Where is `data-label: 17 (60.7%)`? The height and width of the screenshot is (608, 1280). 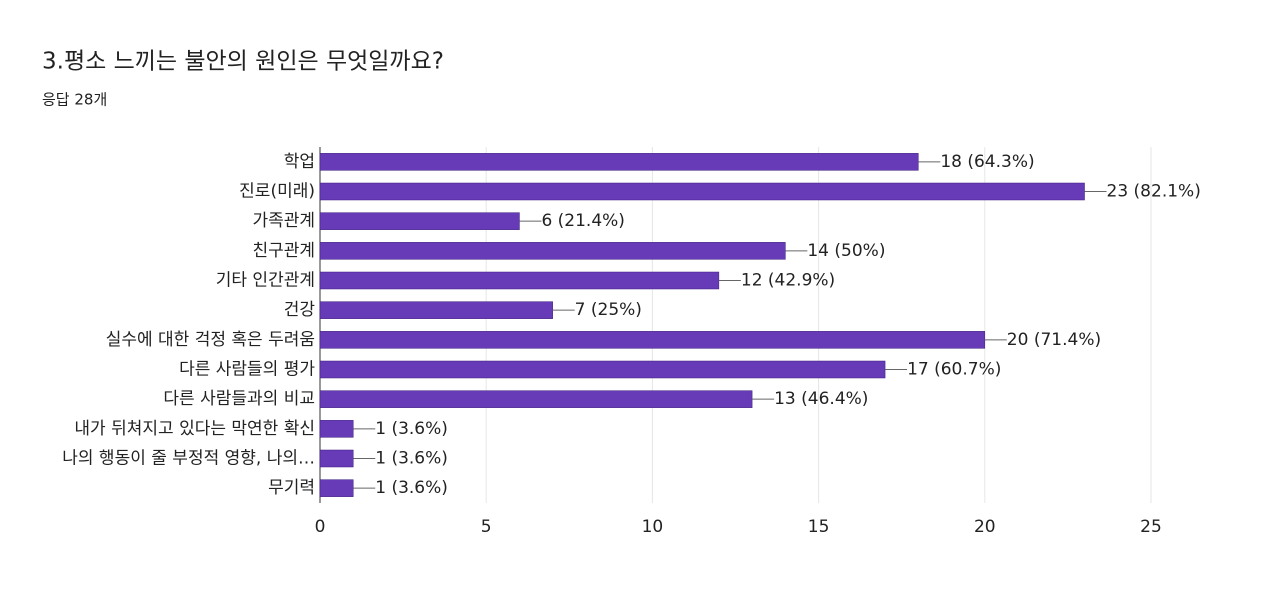
data-label: 17 (60.7%) is located at coordinates (954, 370).